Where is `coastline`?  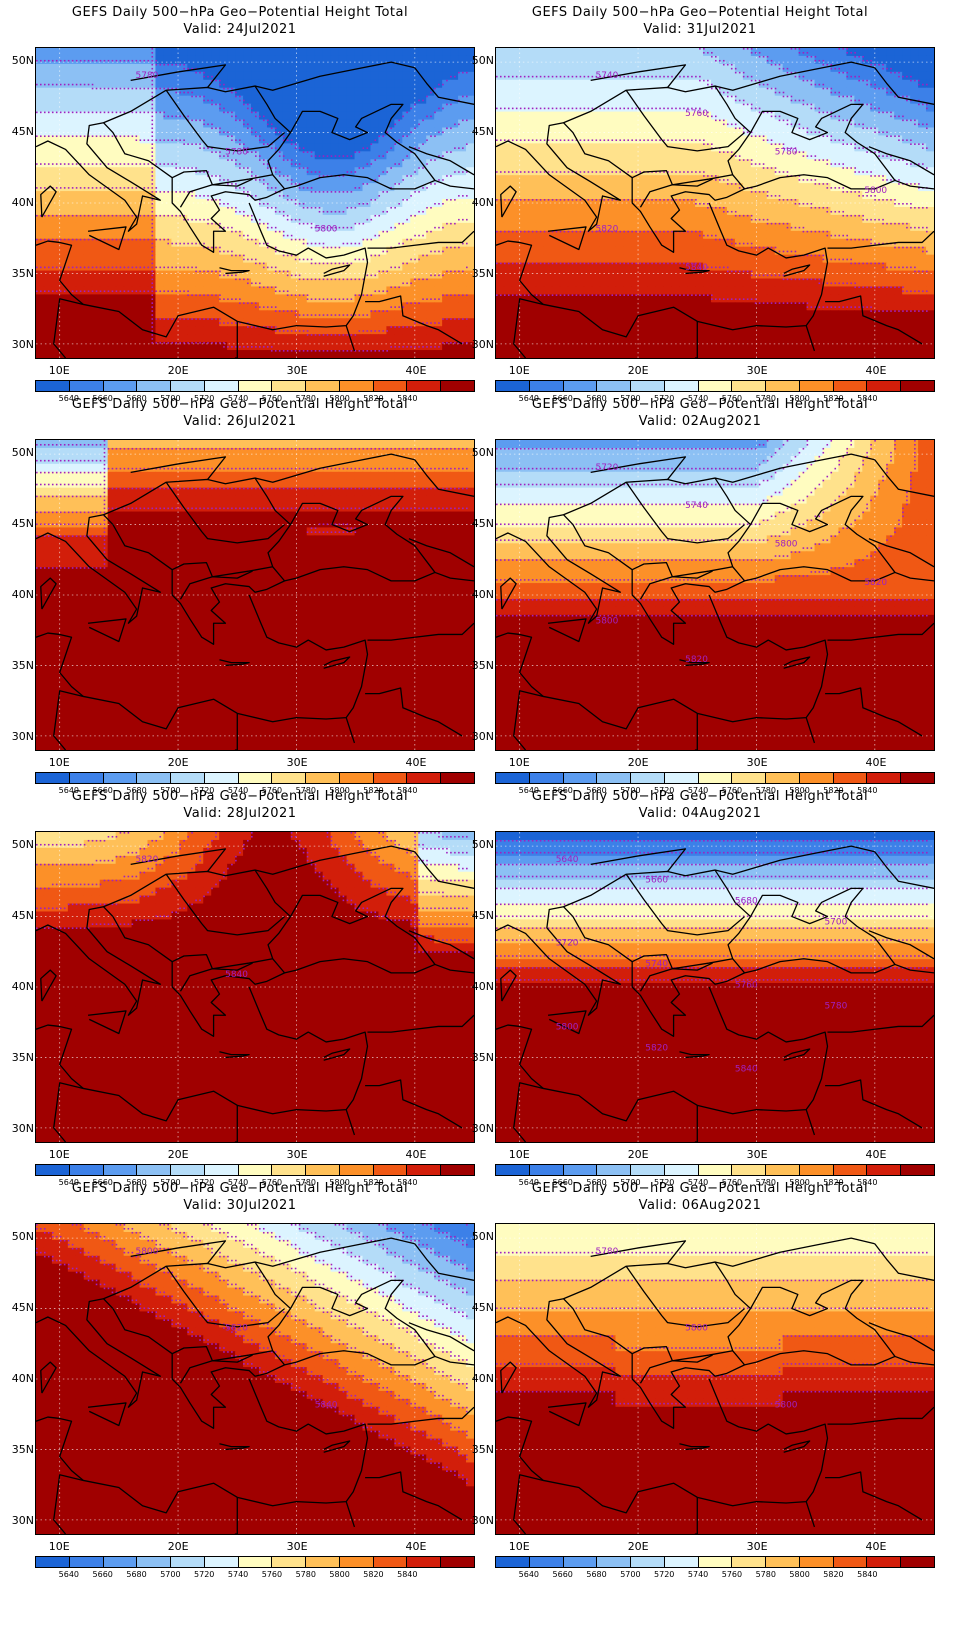
coastline is located at coordinates (350, 338).